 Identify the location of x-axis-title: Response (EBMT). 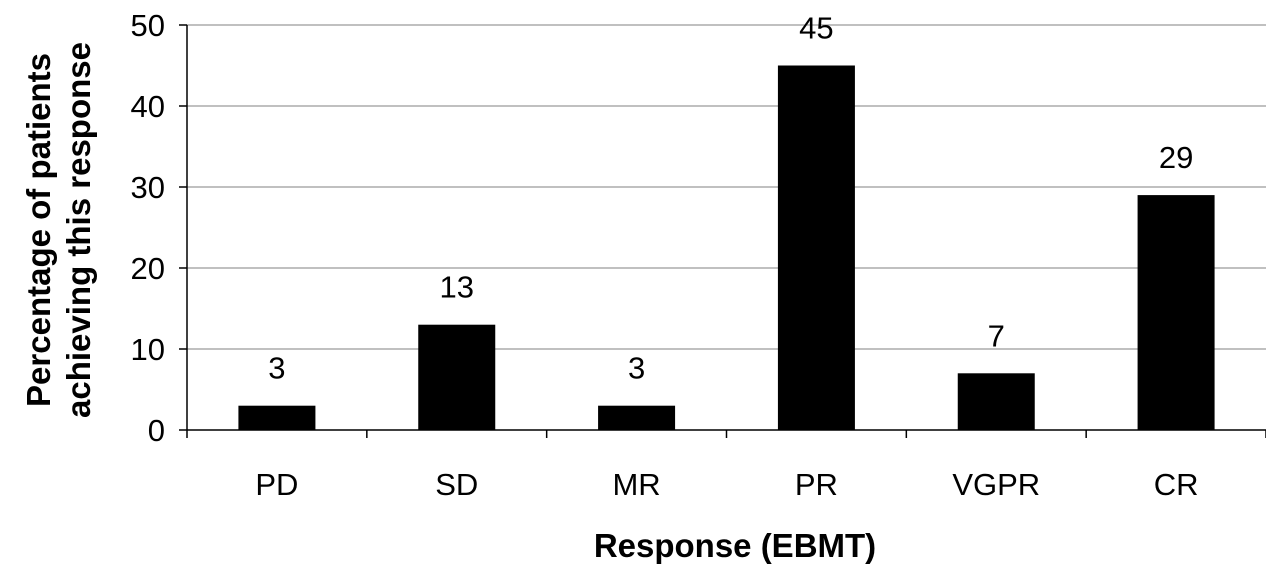
(735, 545).